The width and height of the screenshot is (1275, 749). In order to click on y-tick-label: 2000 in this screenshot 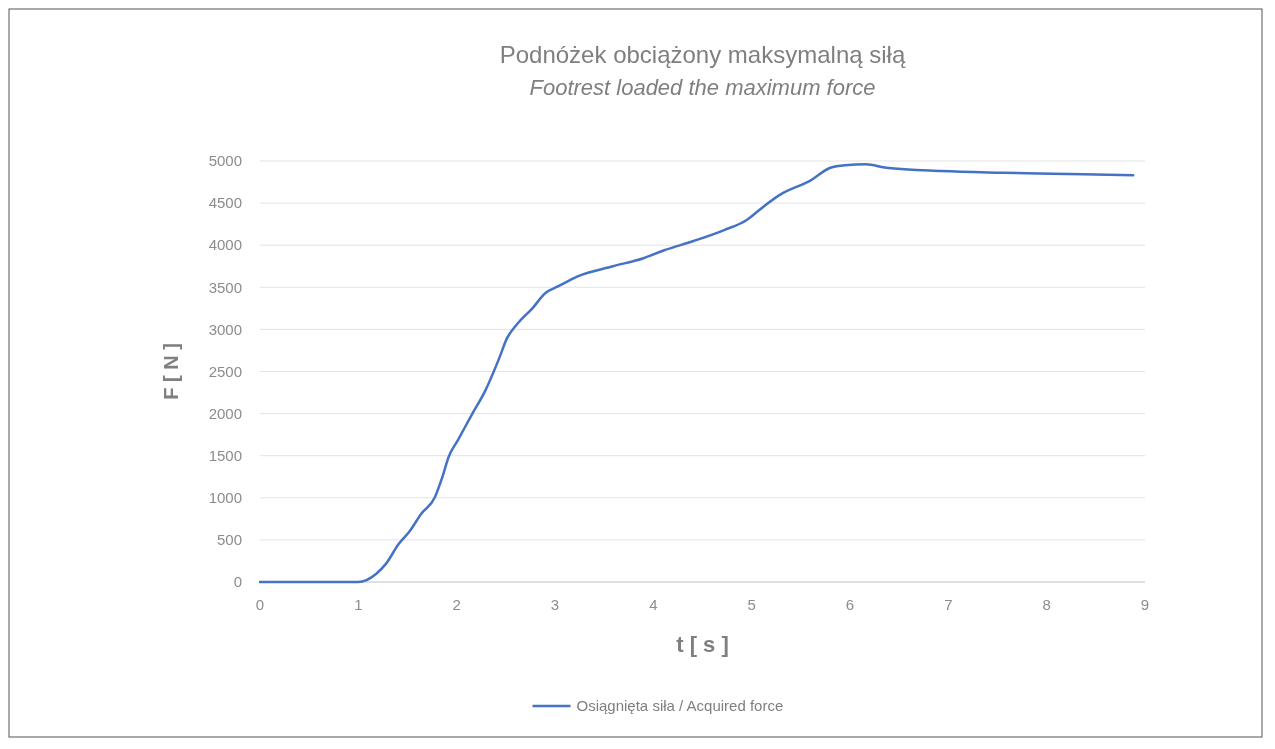, I will do `click(225, 413)`.